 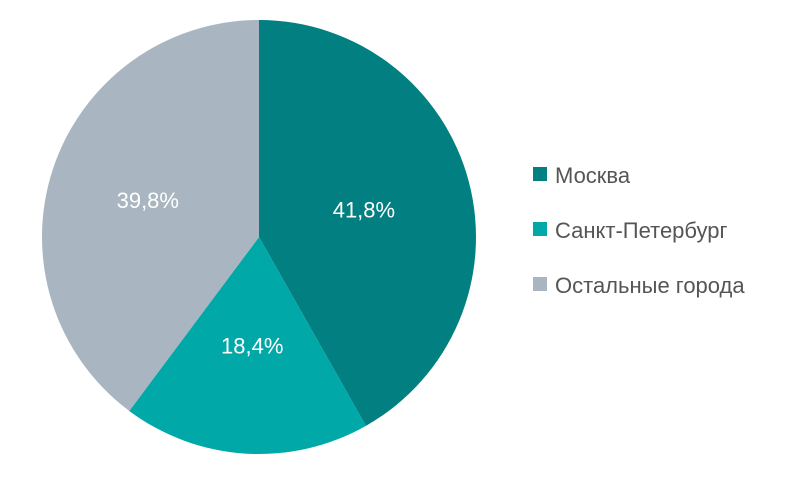 I want to click on legend-swatch-saint-petersburg, so click(x=540, y=229).